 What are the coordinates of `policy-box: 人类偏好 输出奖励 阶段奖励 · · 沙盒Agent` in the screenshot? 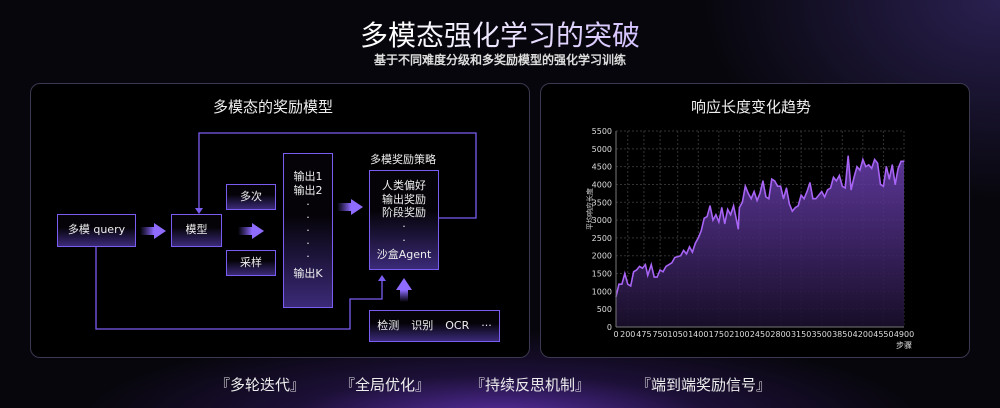 It's located at (404, 220).